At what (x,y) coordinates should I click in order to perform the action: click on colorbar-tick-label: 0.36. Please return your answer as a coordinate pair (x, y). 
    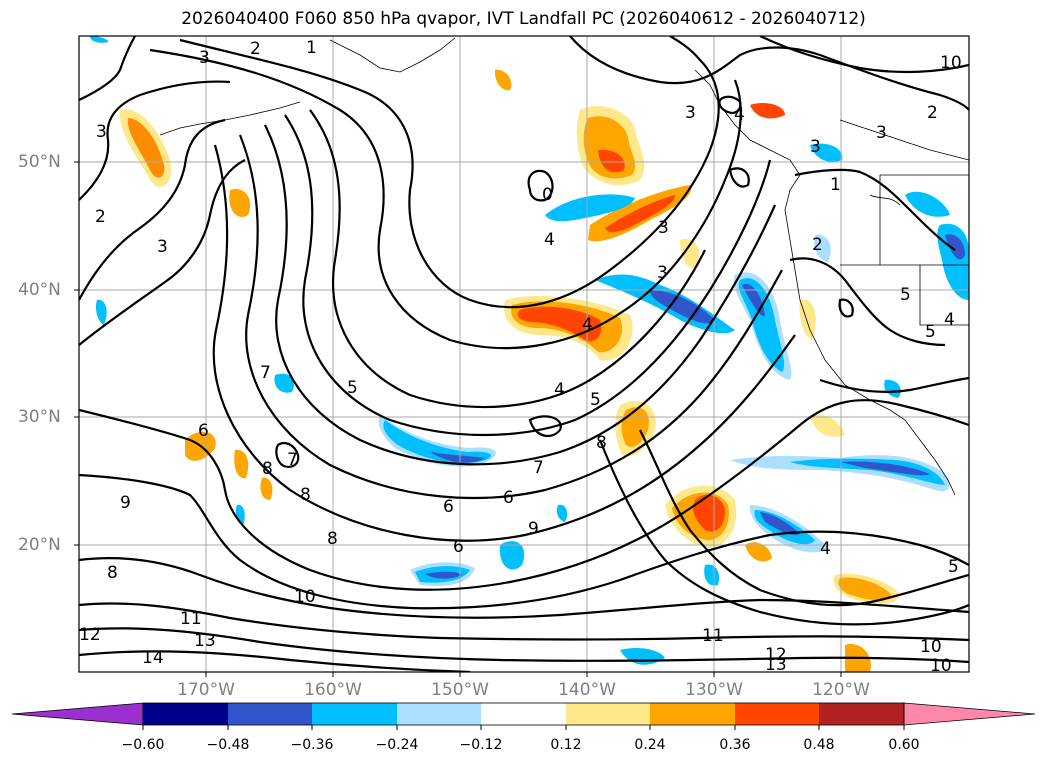
    Looking at the image, I should click on (735, 745).